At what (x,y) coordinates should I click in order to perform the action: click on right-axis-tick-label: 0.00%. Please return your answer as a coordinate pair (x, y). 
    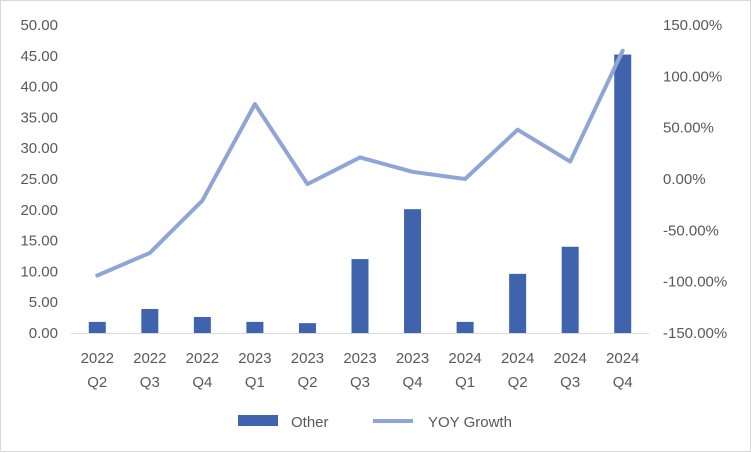
    Looking at the image, I should click on (684, 179).